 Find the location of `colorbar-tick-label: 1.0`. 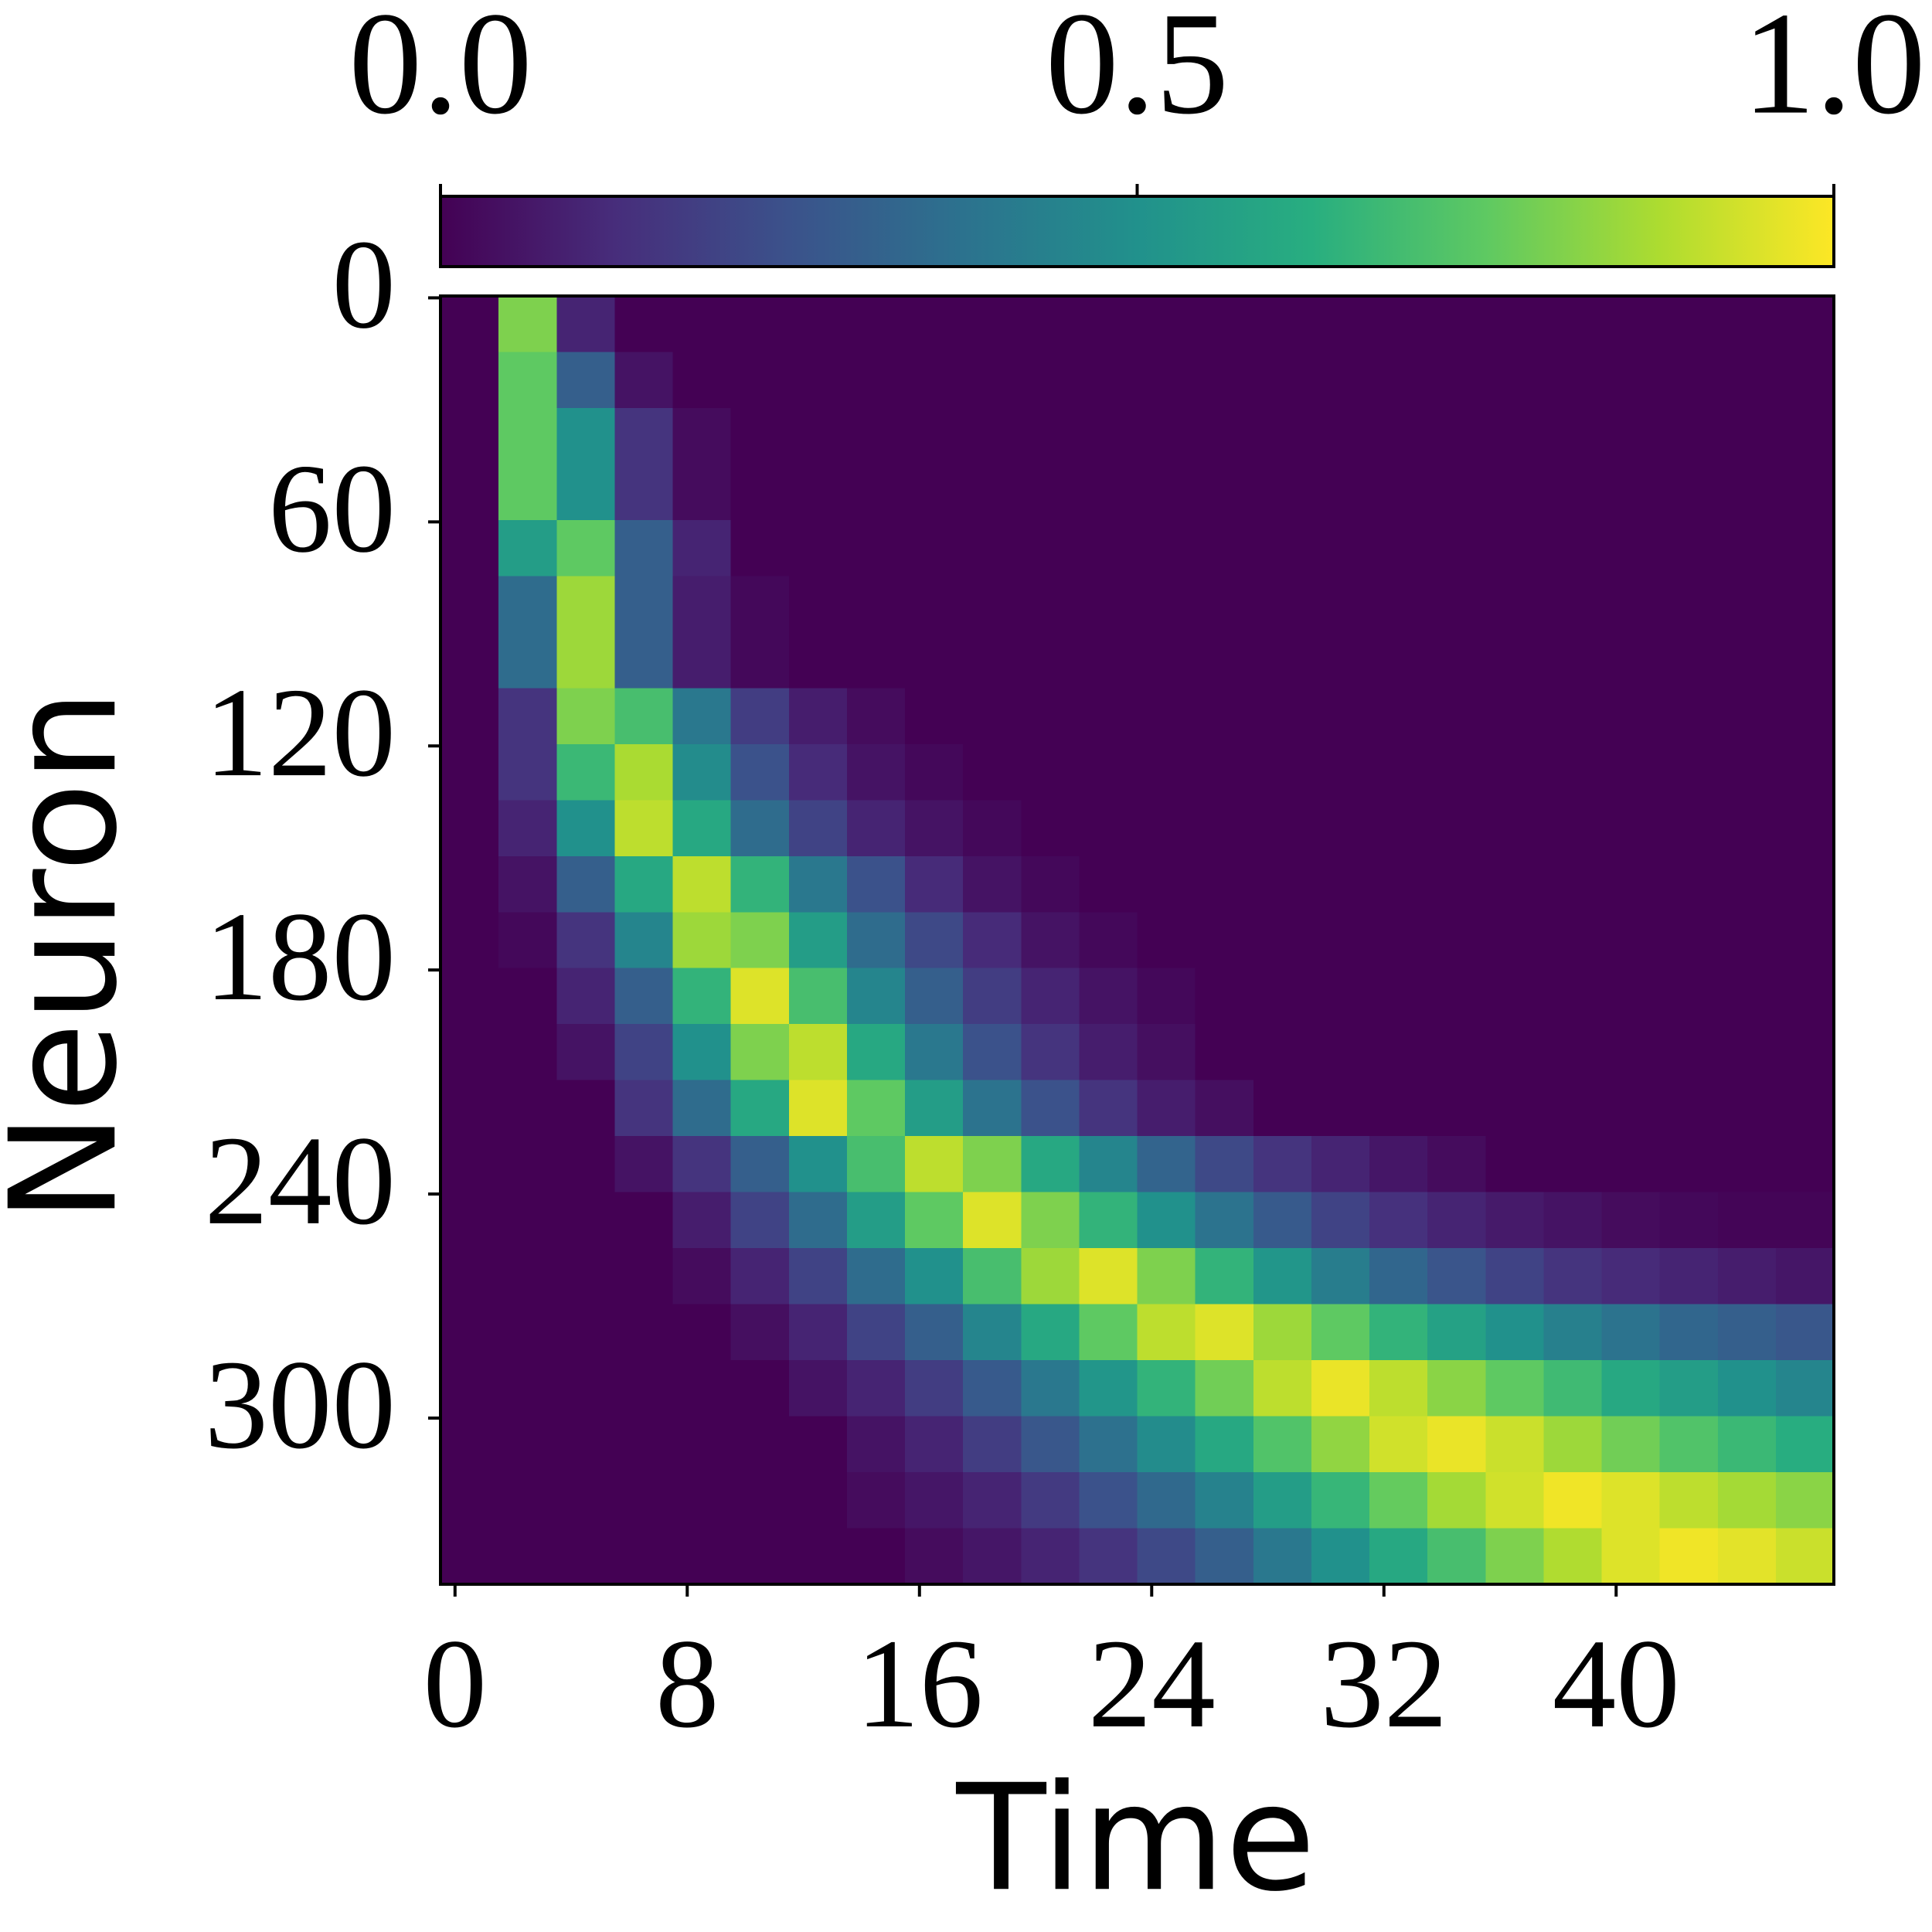

colorbar-tick-label: 1.0 is located at coordinates (1834, 73).